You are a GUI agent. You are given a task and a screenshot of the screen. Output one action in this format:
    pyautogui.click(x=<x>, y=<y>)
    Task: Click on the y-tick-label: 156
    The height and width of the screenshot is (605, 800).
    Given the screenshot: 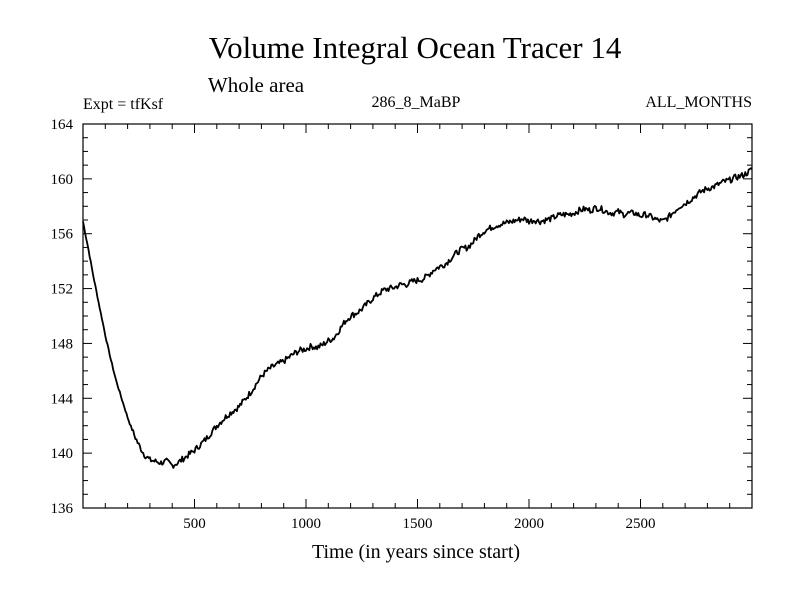 What is the action you would take?
    pyautogui.click(x=62, y=235)
    